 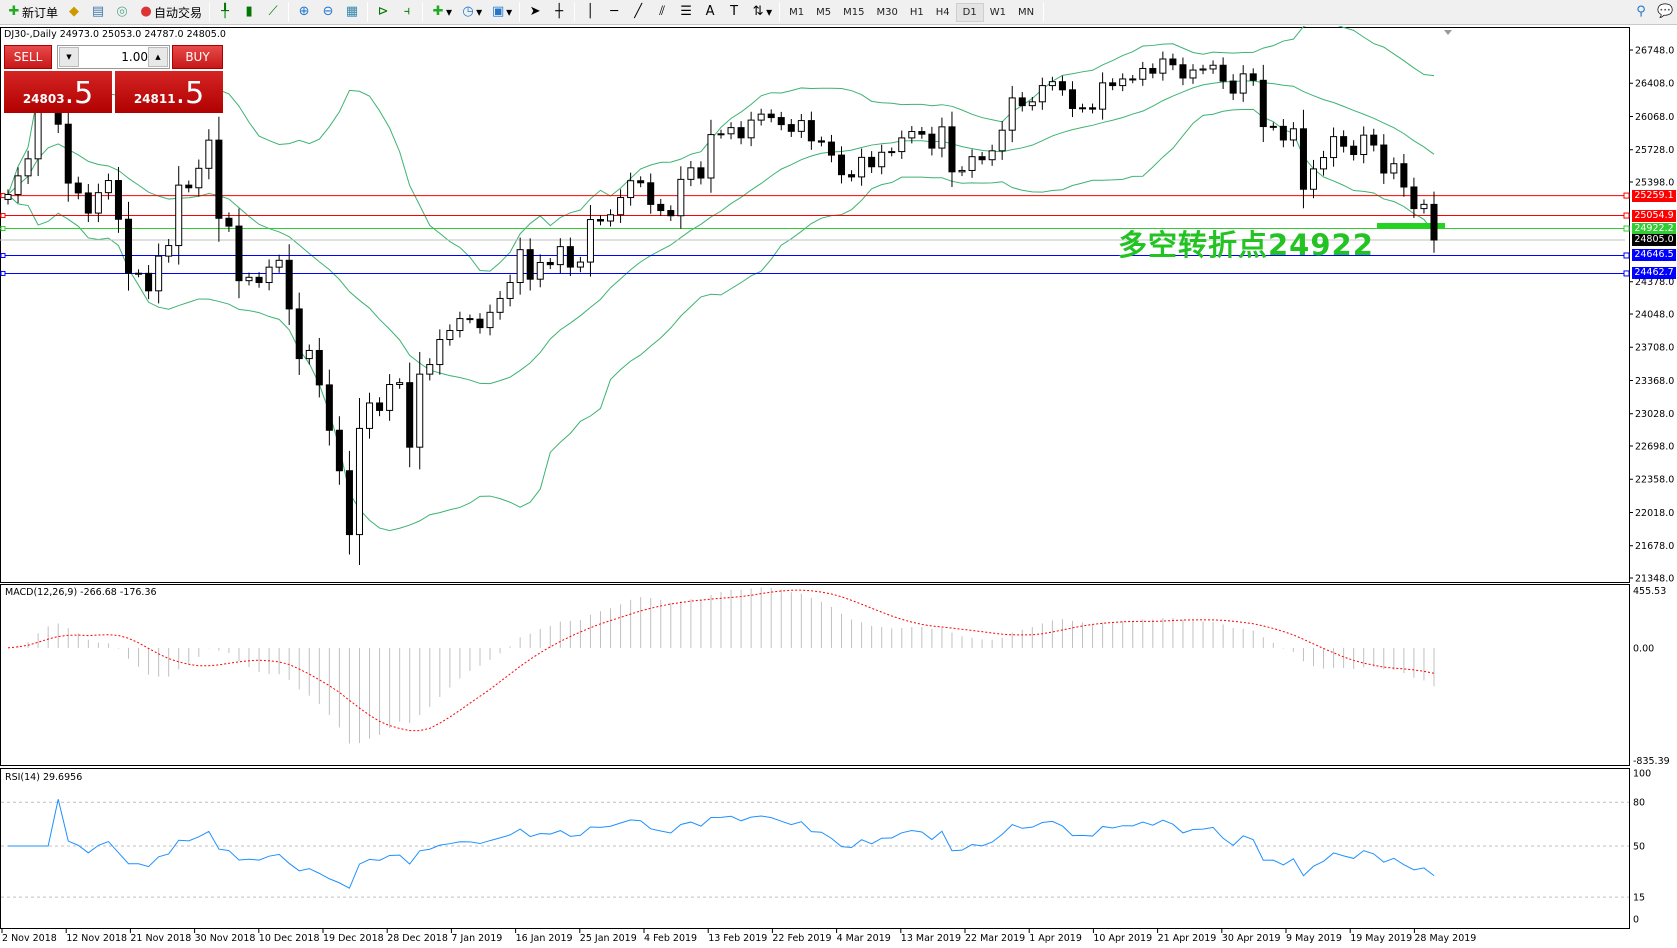 I want to click on text-icon: A, so click(x=710, y=11).